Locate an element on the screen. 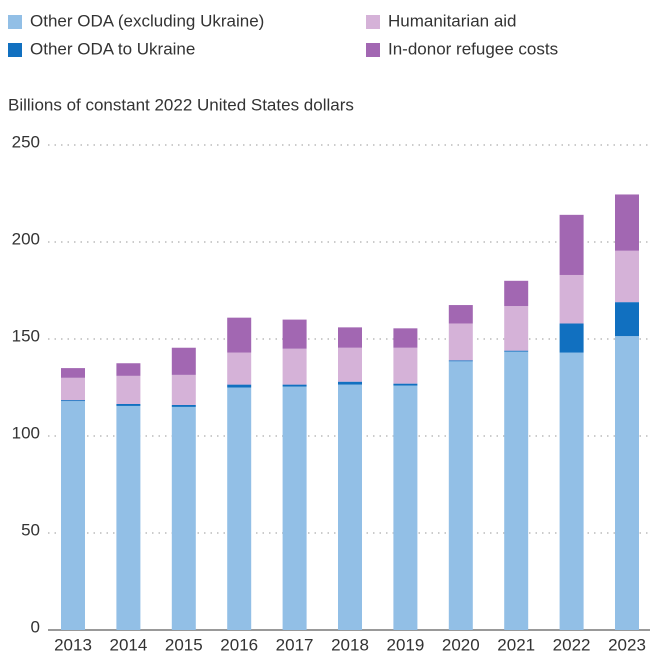 The height and width of the screenshot is (661, 650). x-tick-label: 2014 is located at coordinates (128, 644).